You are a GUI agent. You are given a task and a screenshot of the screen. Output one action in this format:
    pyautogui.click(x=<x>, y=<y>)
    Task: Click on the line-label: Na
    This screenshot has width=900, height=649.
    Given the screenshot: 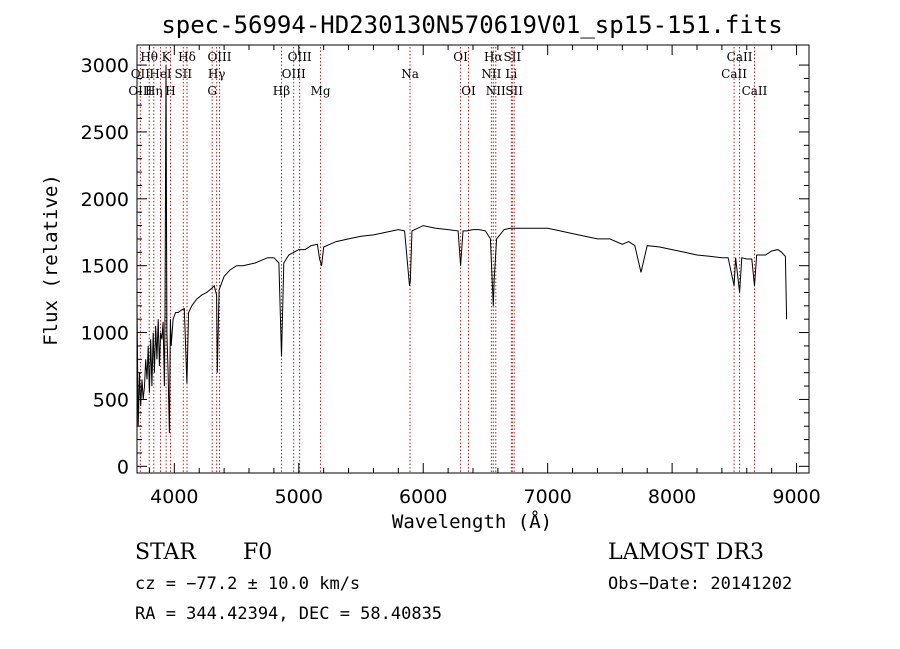 What is the action you would take?
    pyautogui.click(x=410, y=74)
    